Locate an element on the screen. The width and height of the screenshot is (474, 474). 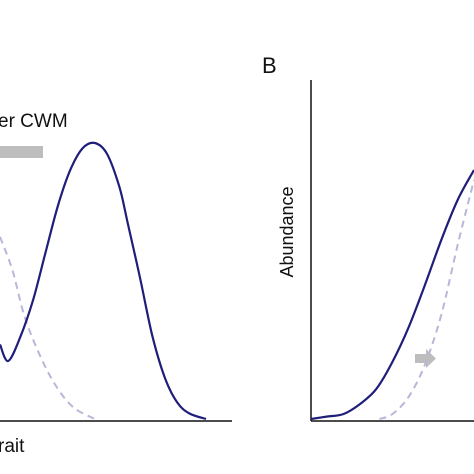
panel-a-shift-arrow is located at coordinates (21, 152).